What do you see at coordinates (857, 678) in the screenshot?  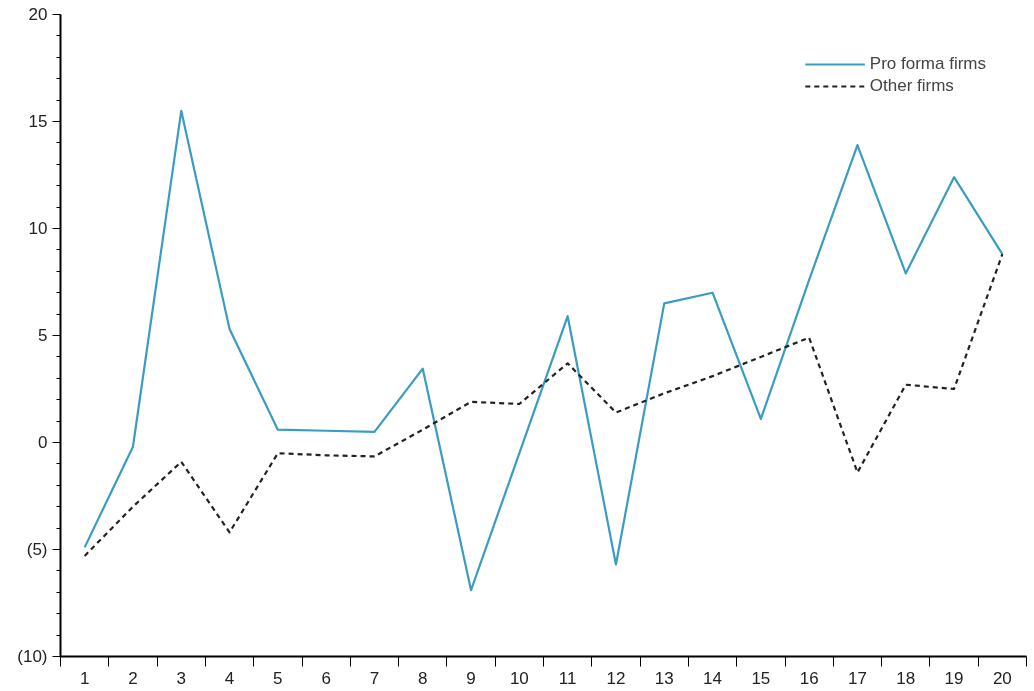 I see `x-tick-label: 17` at bounding box center [857, 678].